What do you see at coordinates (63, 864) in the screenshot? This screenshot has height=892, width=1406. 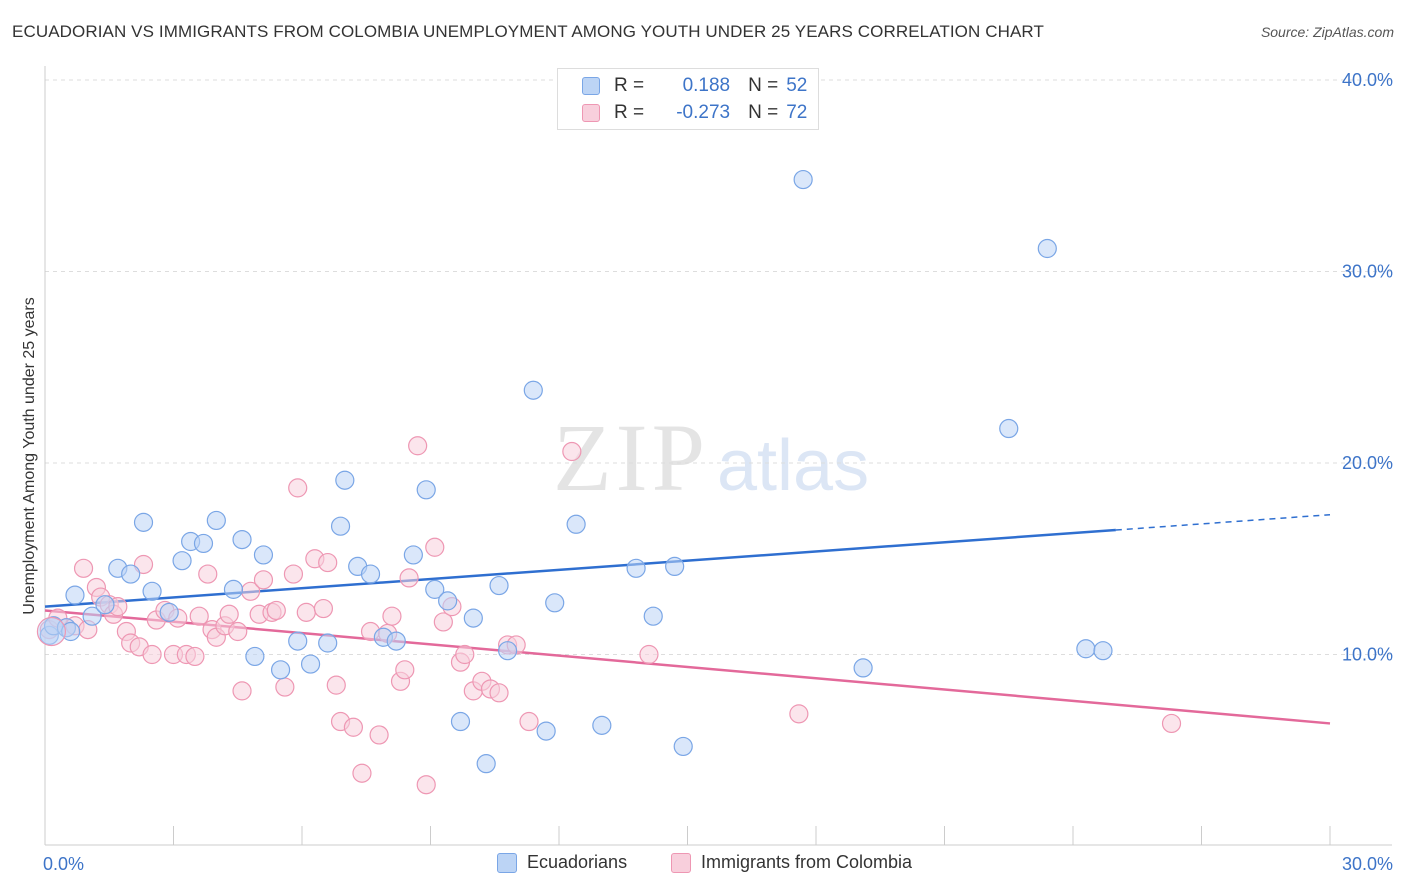 I see `x-tick-label: 0.0%` at bounding box center [63, 864].